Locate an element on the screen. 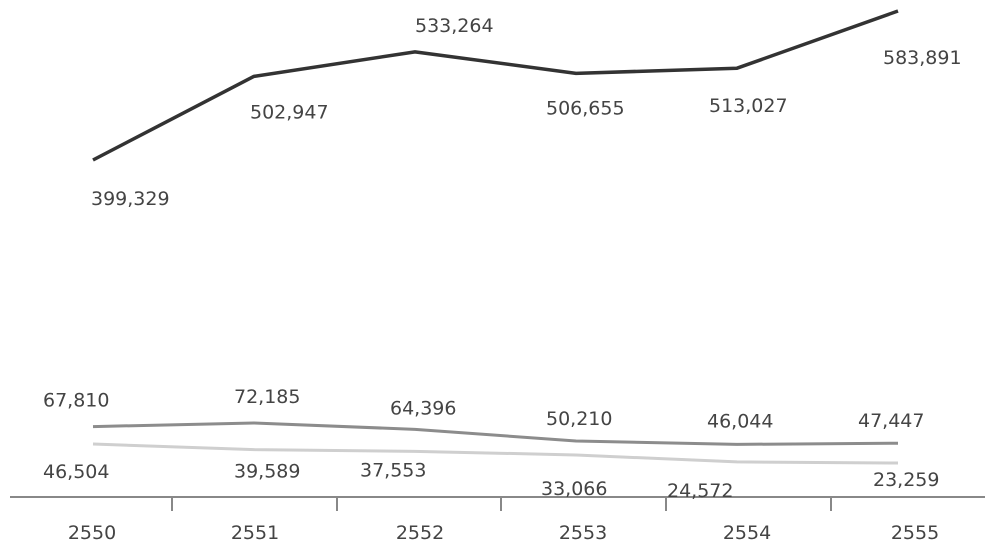 Image resolution: width=987 pixels, height=543 pixels. data-label: 513,027 is located at coordinates (748, 106).